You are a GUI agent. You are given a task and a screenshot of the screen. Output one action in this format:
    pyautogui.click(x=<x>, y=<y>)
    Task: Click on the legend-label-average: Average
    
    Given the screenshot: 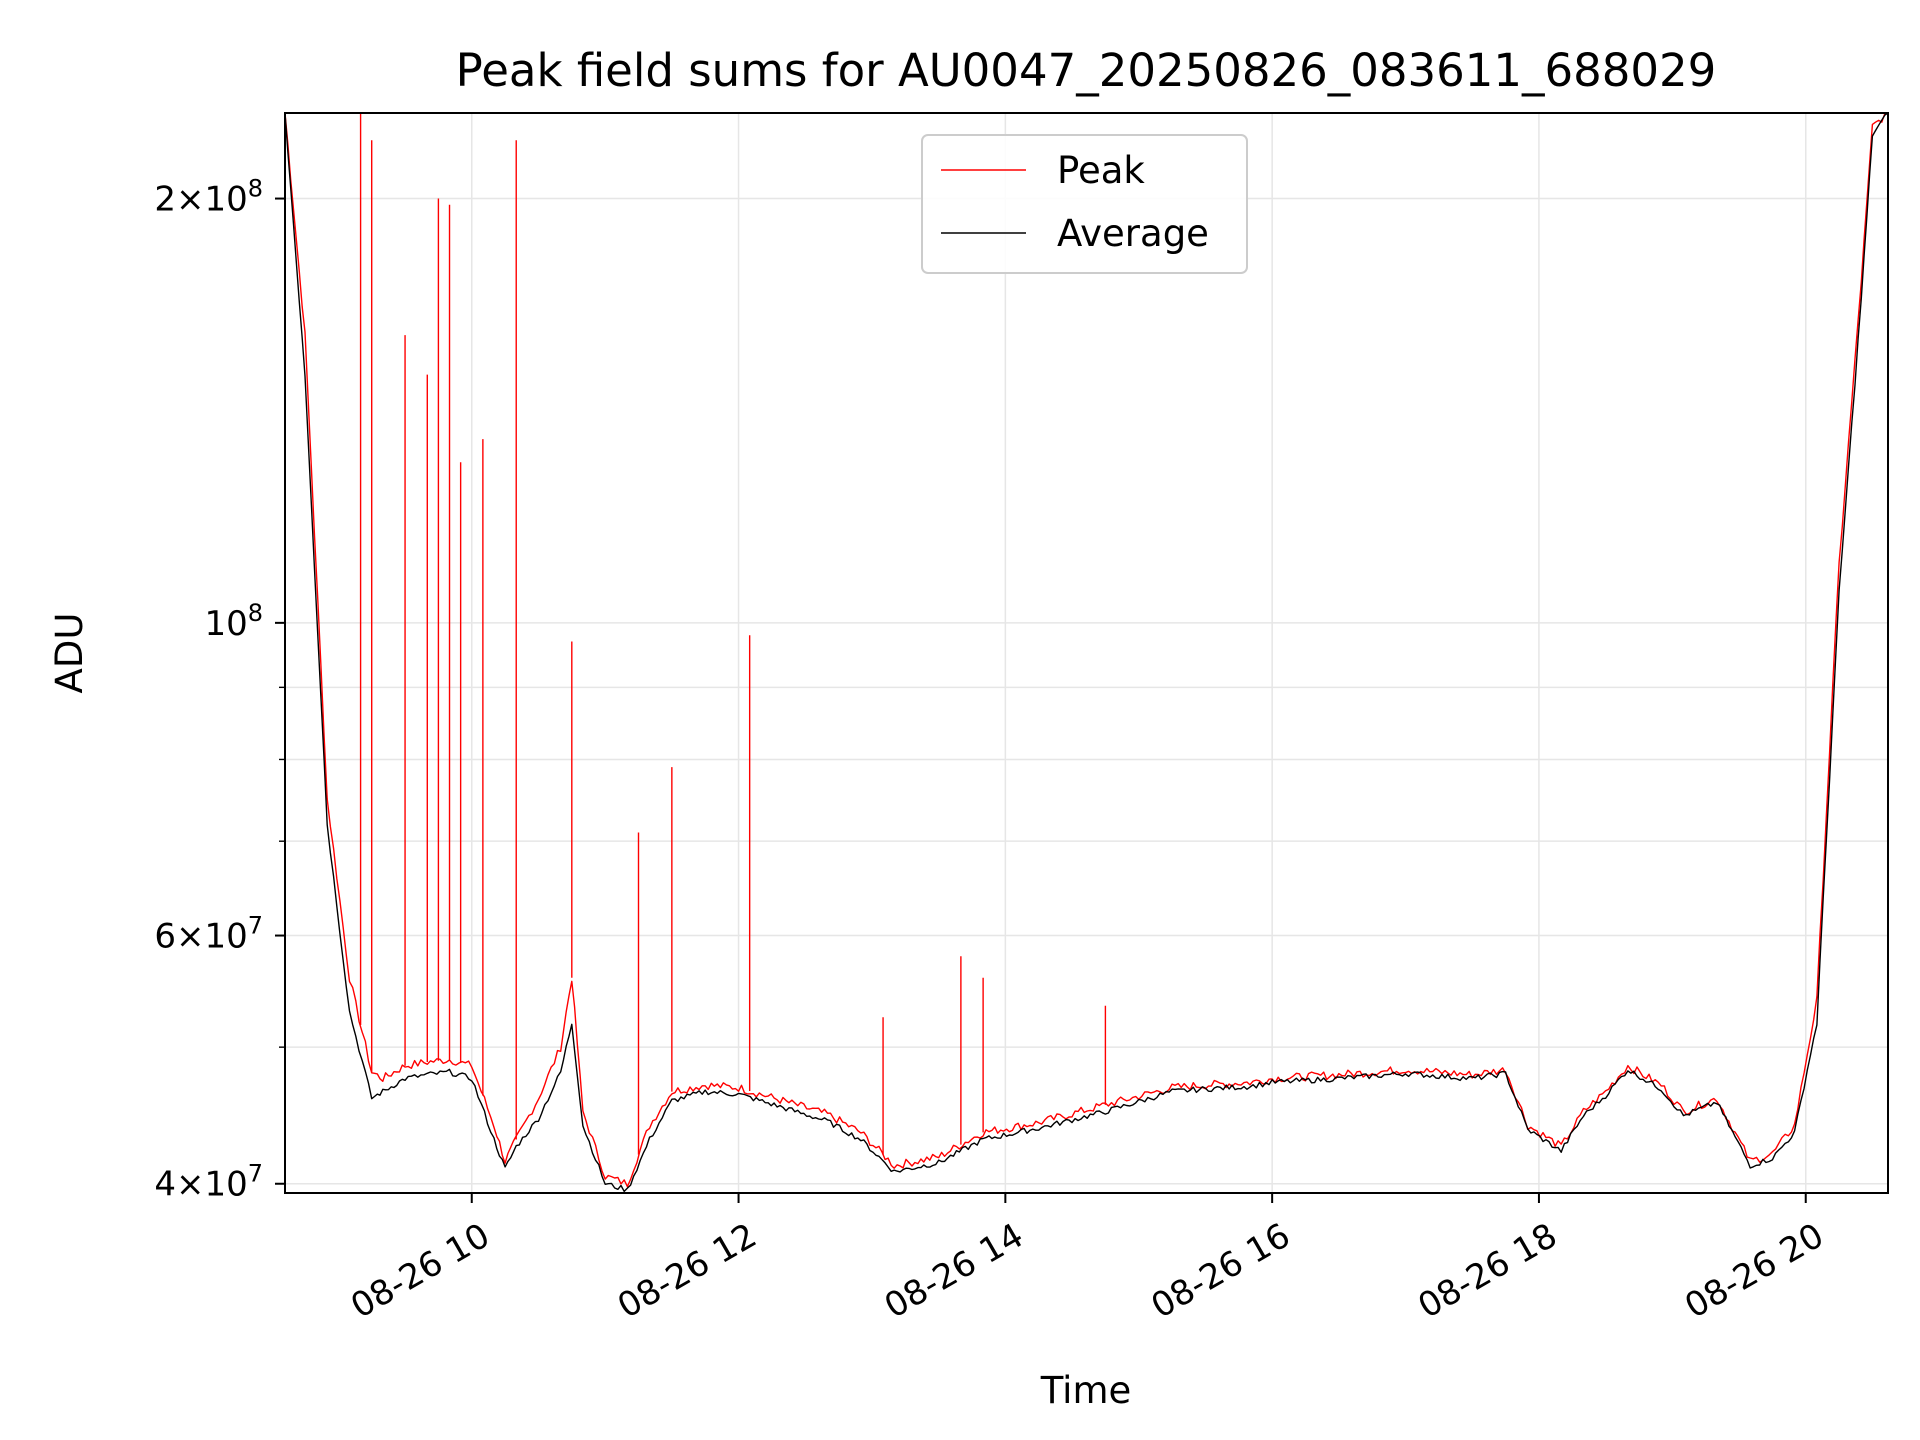 What is the action you would take?
    pyautogui.click(x=1133, y=233)
    